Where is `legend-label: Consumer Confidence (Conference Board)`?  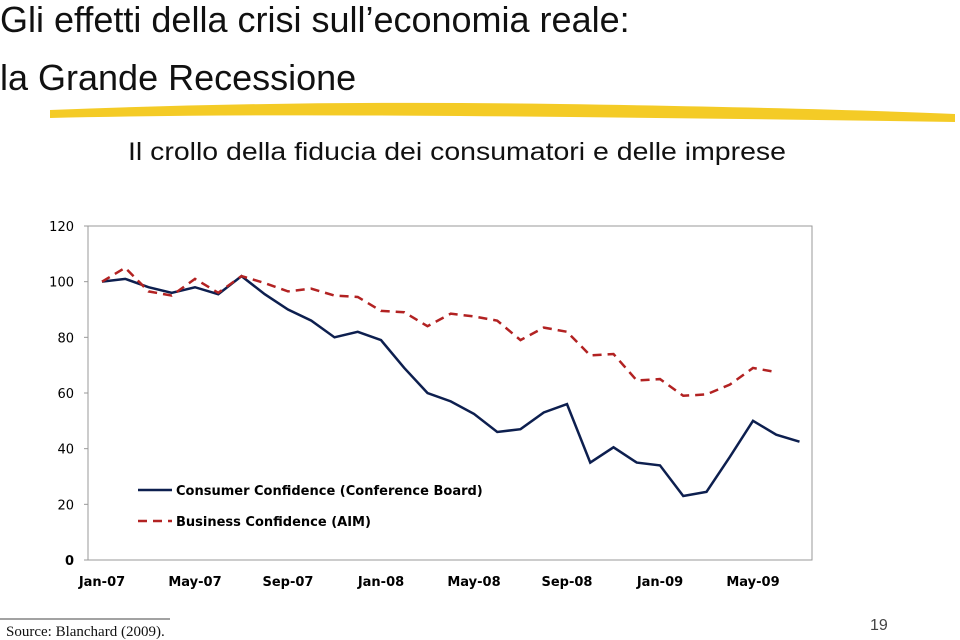
legend-label: Consumer Confidence (Conference Board) is located at coordinates (329, 491).